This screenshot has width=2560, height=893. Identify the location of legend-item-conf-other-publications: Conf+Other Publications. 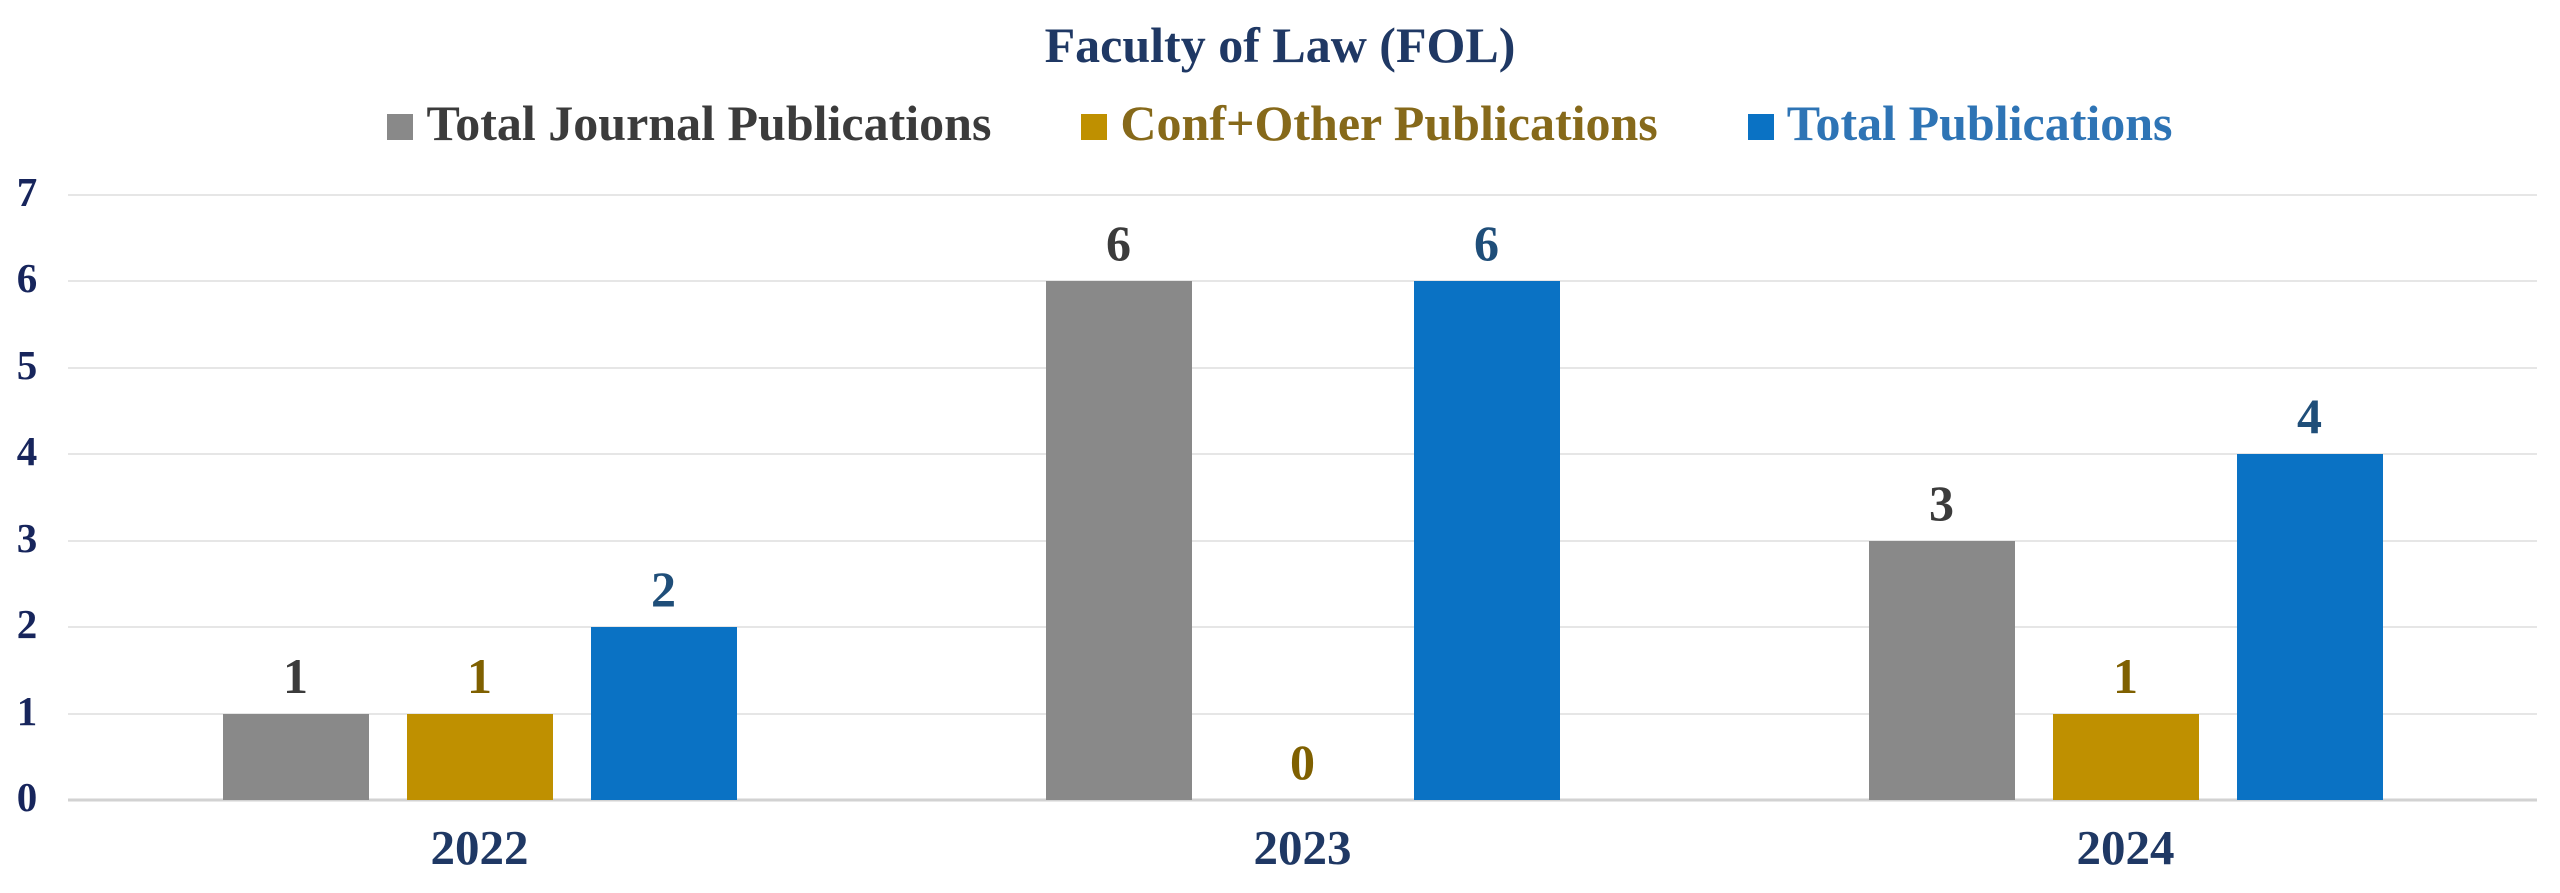
(1369, 123).